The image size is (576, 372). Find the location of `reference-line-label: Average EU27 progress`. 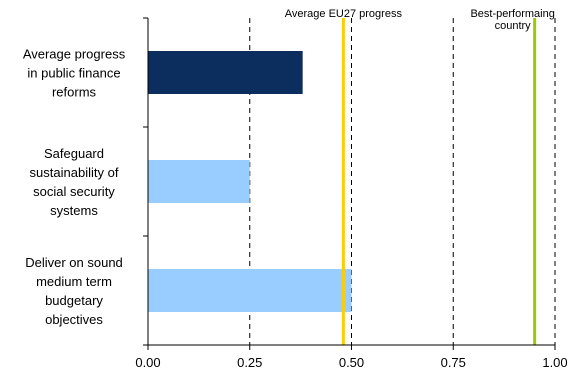

reference-line-label: Average EU27 progress is located at coordinates (344, 14).